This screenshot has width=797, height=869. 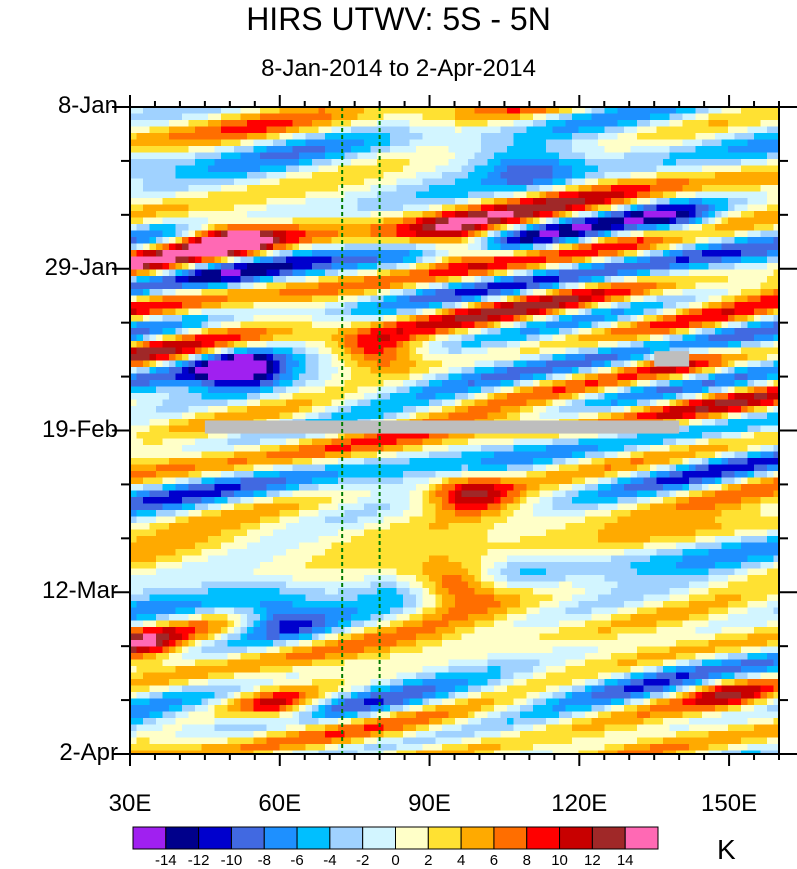 What do you see at coordinates (81, 267) in the screenshot?
I see `y-tick-label: 29-Jan` at bounding box center [81, 267].